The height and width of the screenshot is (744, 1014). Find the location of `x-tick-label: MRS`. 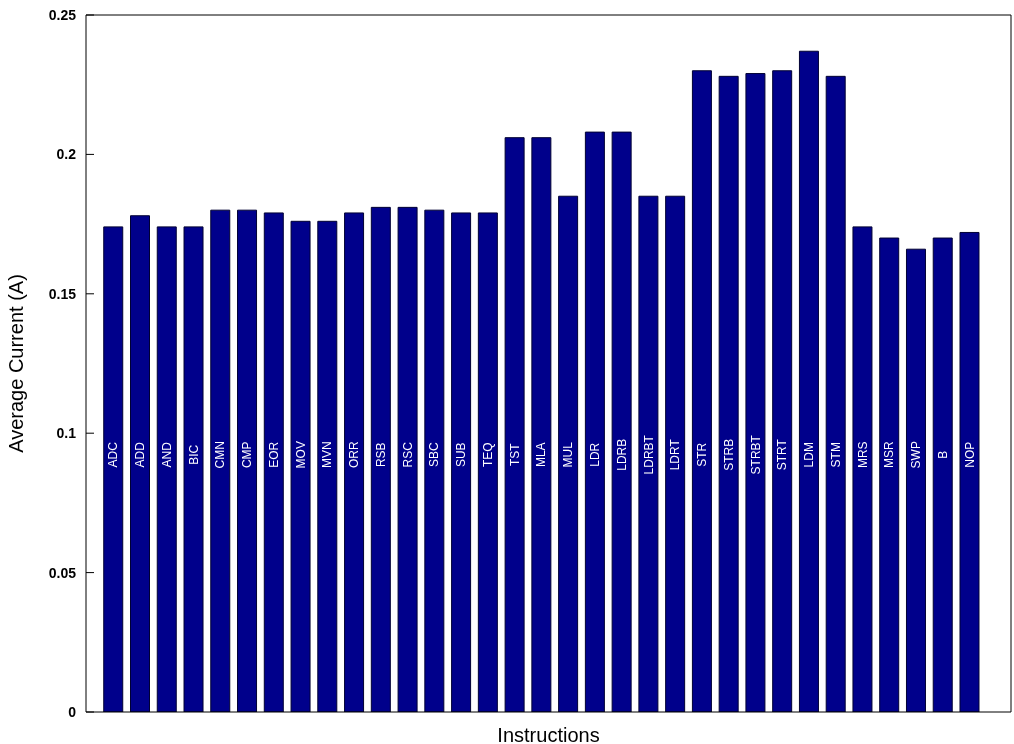

x-tick-label: MRS is located at coordinates (862, 455).